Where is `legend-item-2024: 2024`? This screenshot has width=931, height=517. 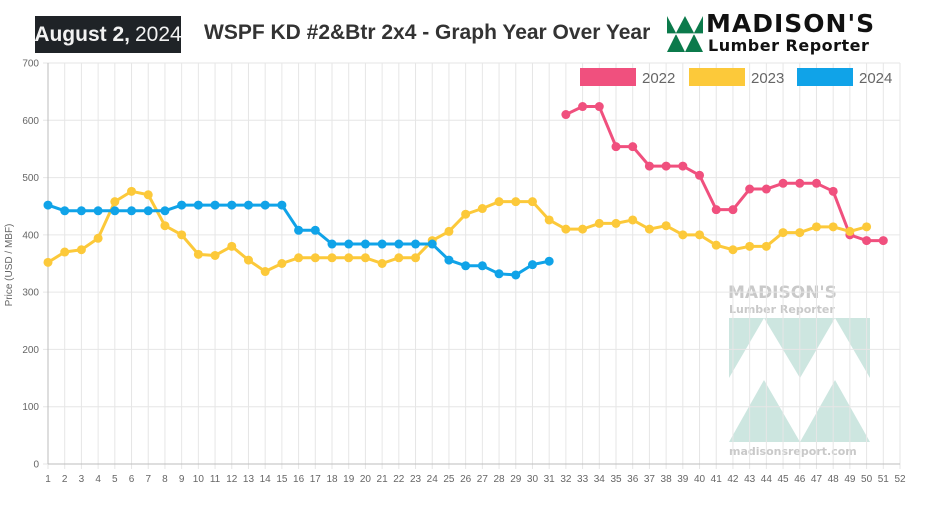
legend-item-2024: 2024 is located at coordinates (844, 77).